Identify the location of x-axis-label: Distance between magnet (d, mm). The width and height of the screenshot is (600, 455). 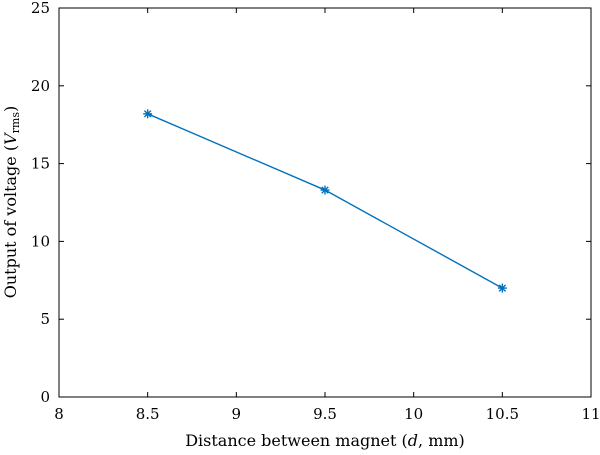
(325, 440).